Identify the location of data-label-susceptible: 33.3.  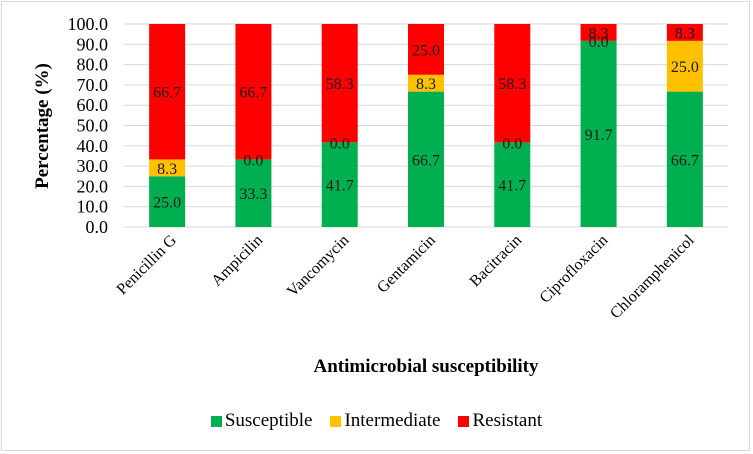
(253, 194).